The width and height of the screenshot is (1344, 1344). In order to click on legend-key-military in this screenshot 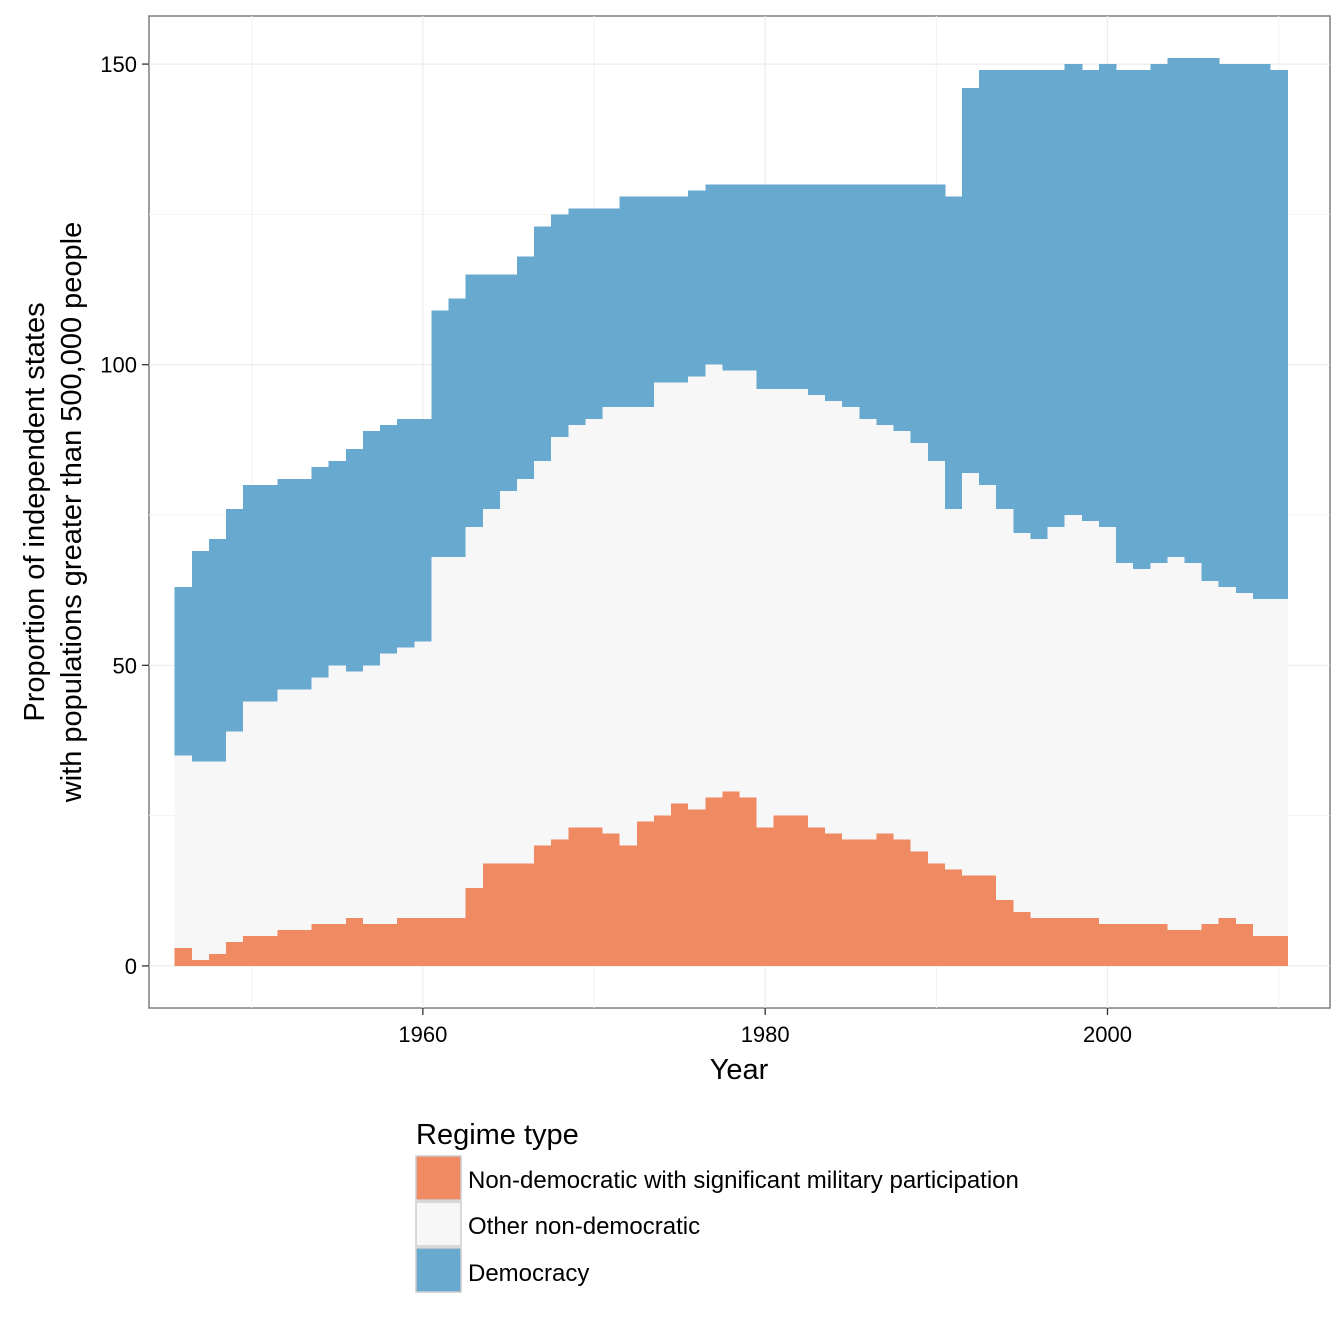, I will do `click(438, 1178)`.